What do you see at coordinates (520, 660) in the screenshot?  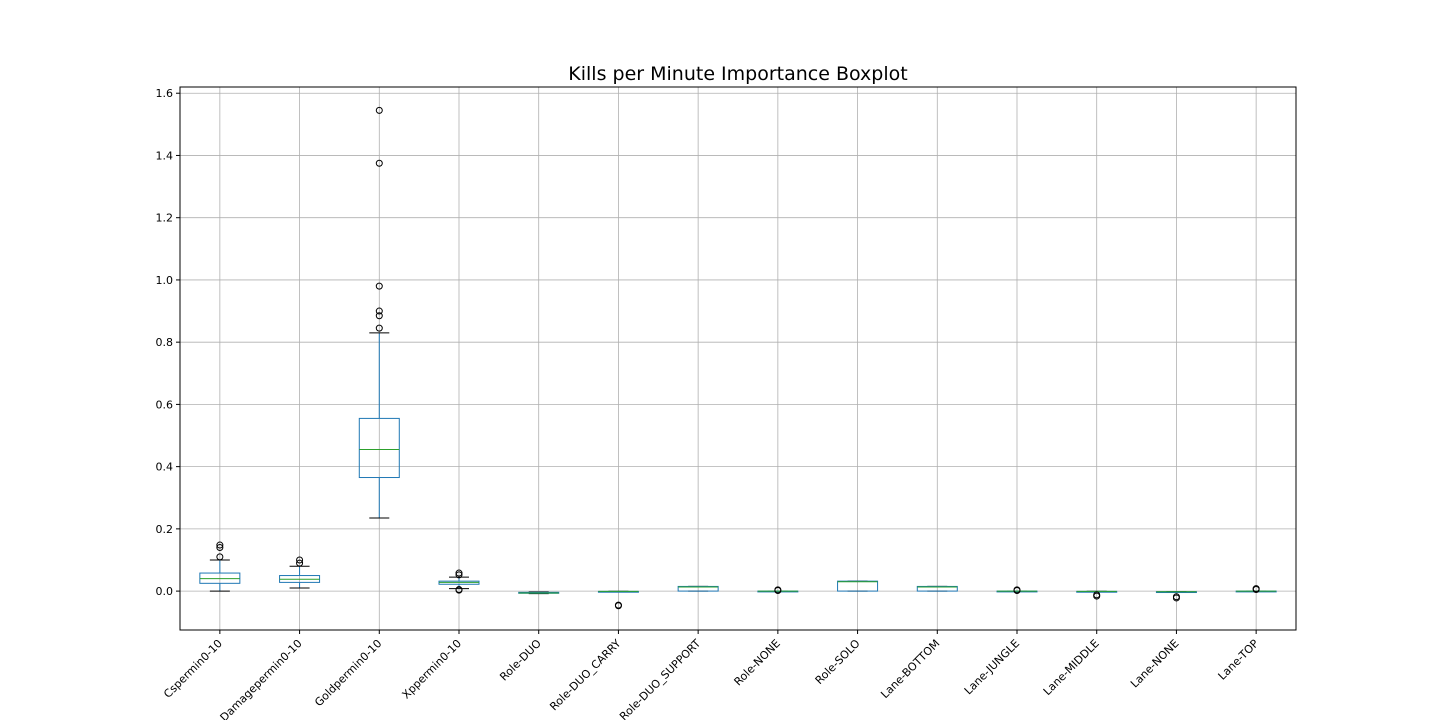 I see `x-tick-label: Role-DUO` at bounding box center [520, 660].